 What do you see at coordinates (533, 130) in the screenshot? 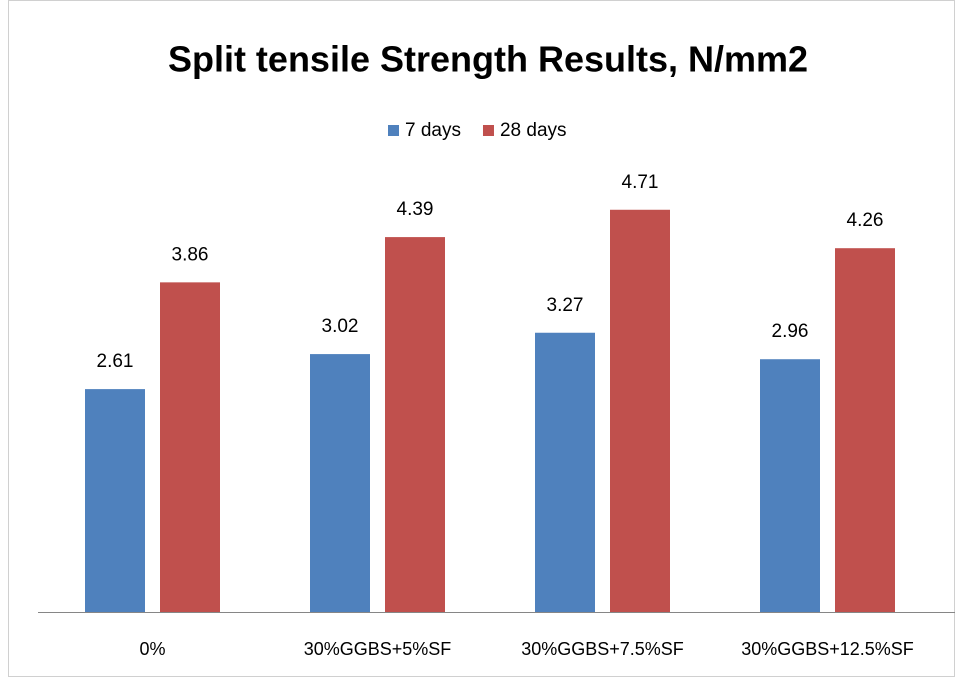
I see `legend-label: 28 days` at bounding box center [533, 130].